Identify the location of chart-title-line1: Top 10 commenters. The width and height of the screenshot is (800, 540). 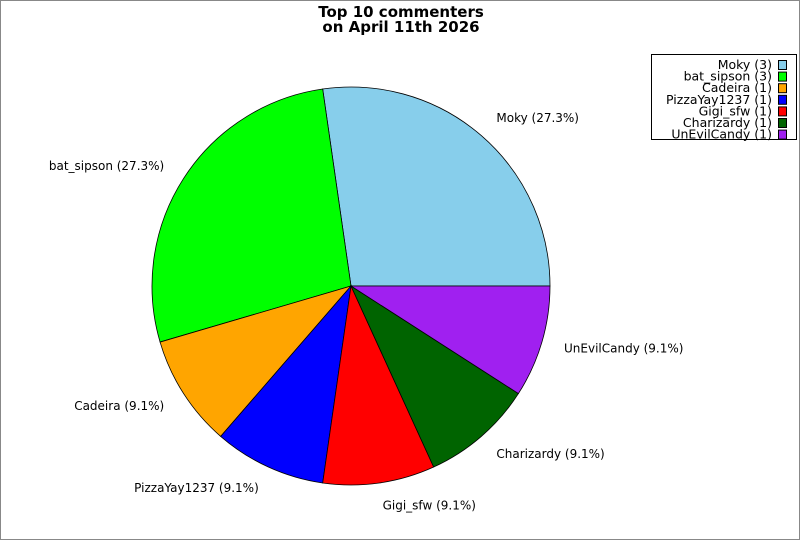
(401, 12).